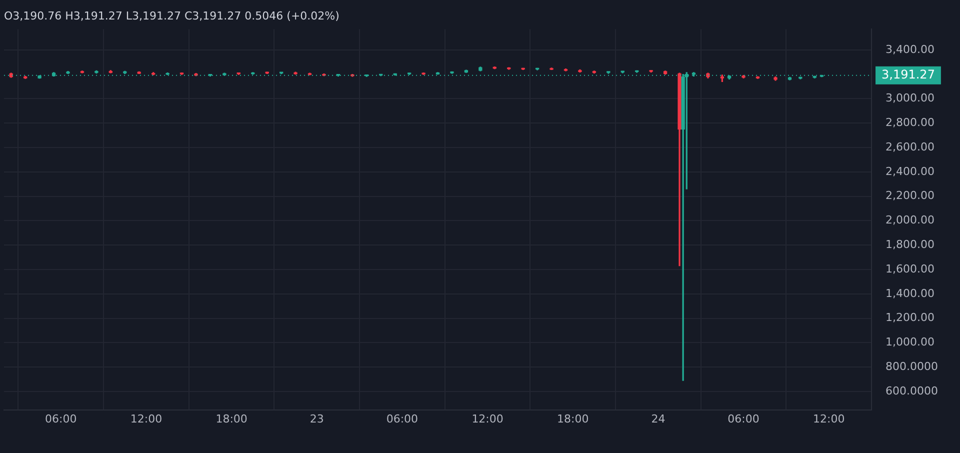 The image size is (960, 453). Describe the element at coordinates (910, 317) in the screenshot. I see `y-tick-label: 1,200.00` at that location.